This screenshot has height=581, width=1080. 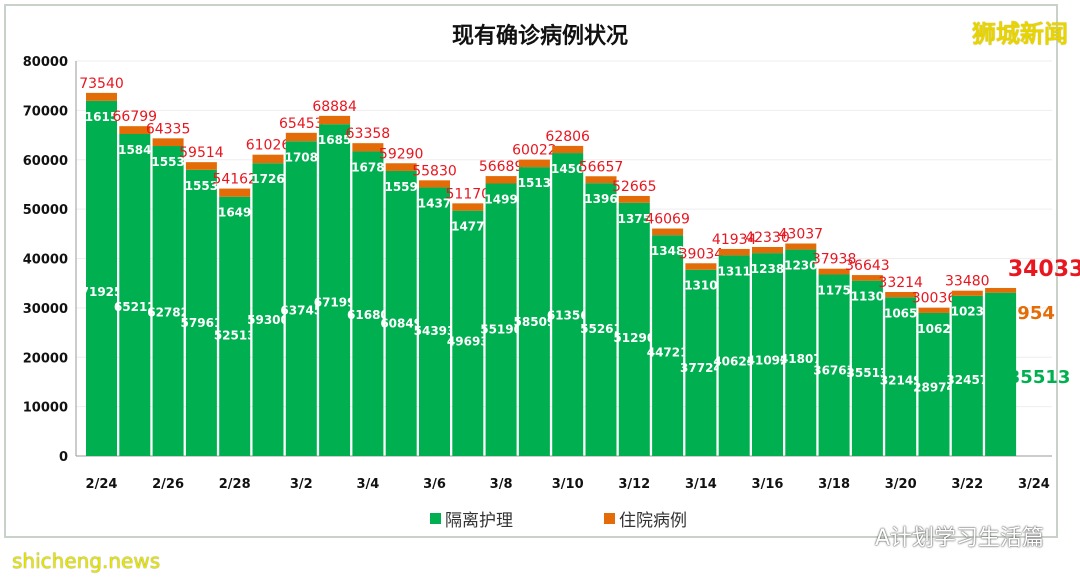 I want to click on total-data-label: 63358, so click(x=368, y=134).